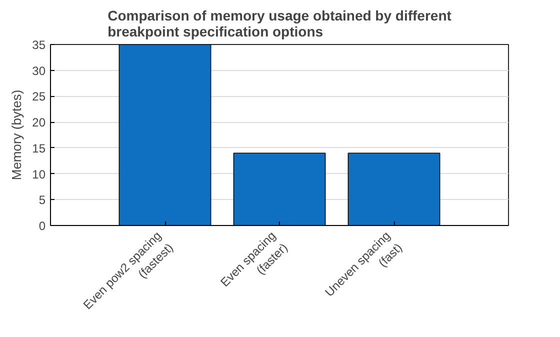  Describe the element at coordinates (39, 148) in the screenshot. I see `y-tick-label: 15` at that location.